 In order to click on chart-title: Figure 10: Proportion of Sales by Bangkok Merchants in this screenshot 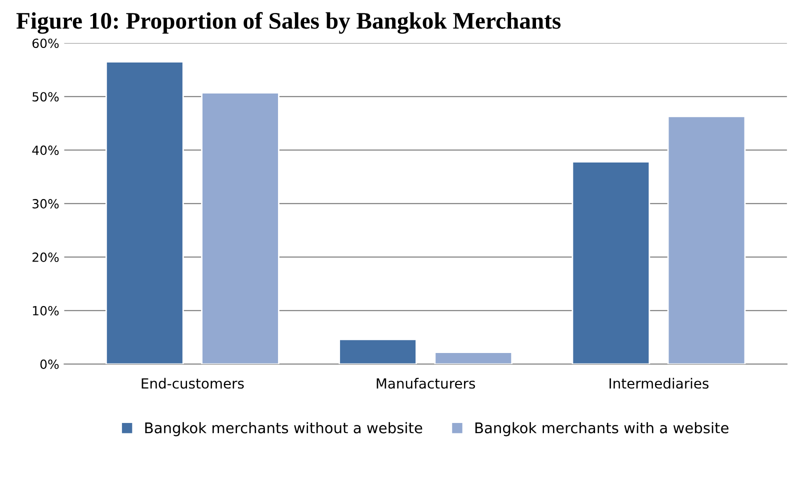, I will do `click(288, 23)`.